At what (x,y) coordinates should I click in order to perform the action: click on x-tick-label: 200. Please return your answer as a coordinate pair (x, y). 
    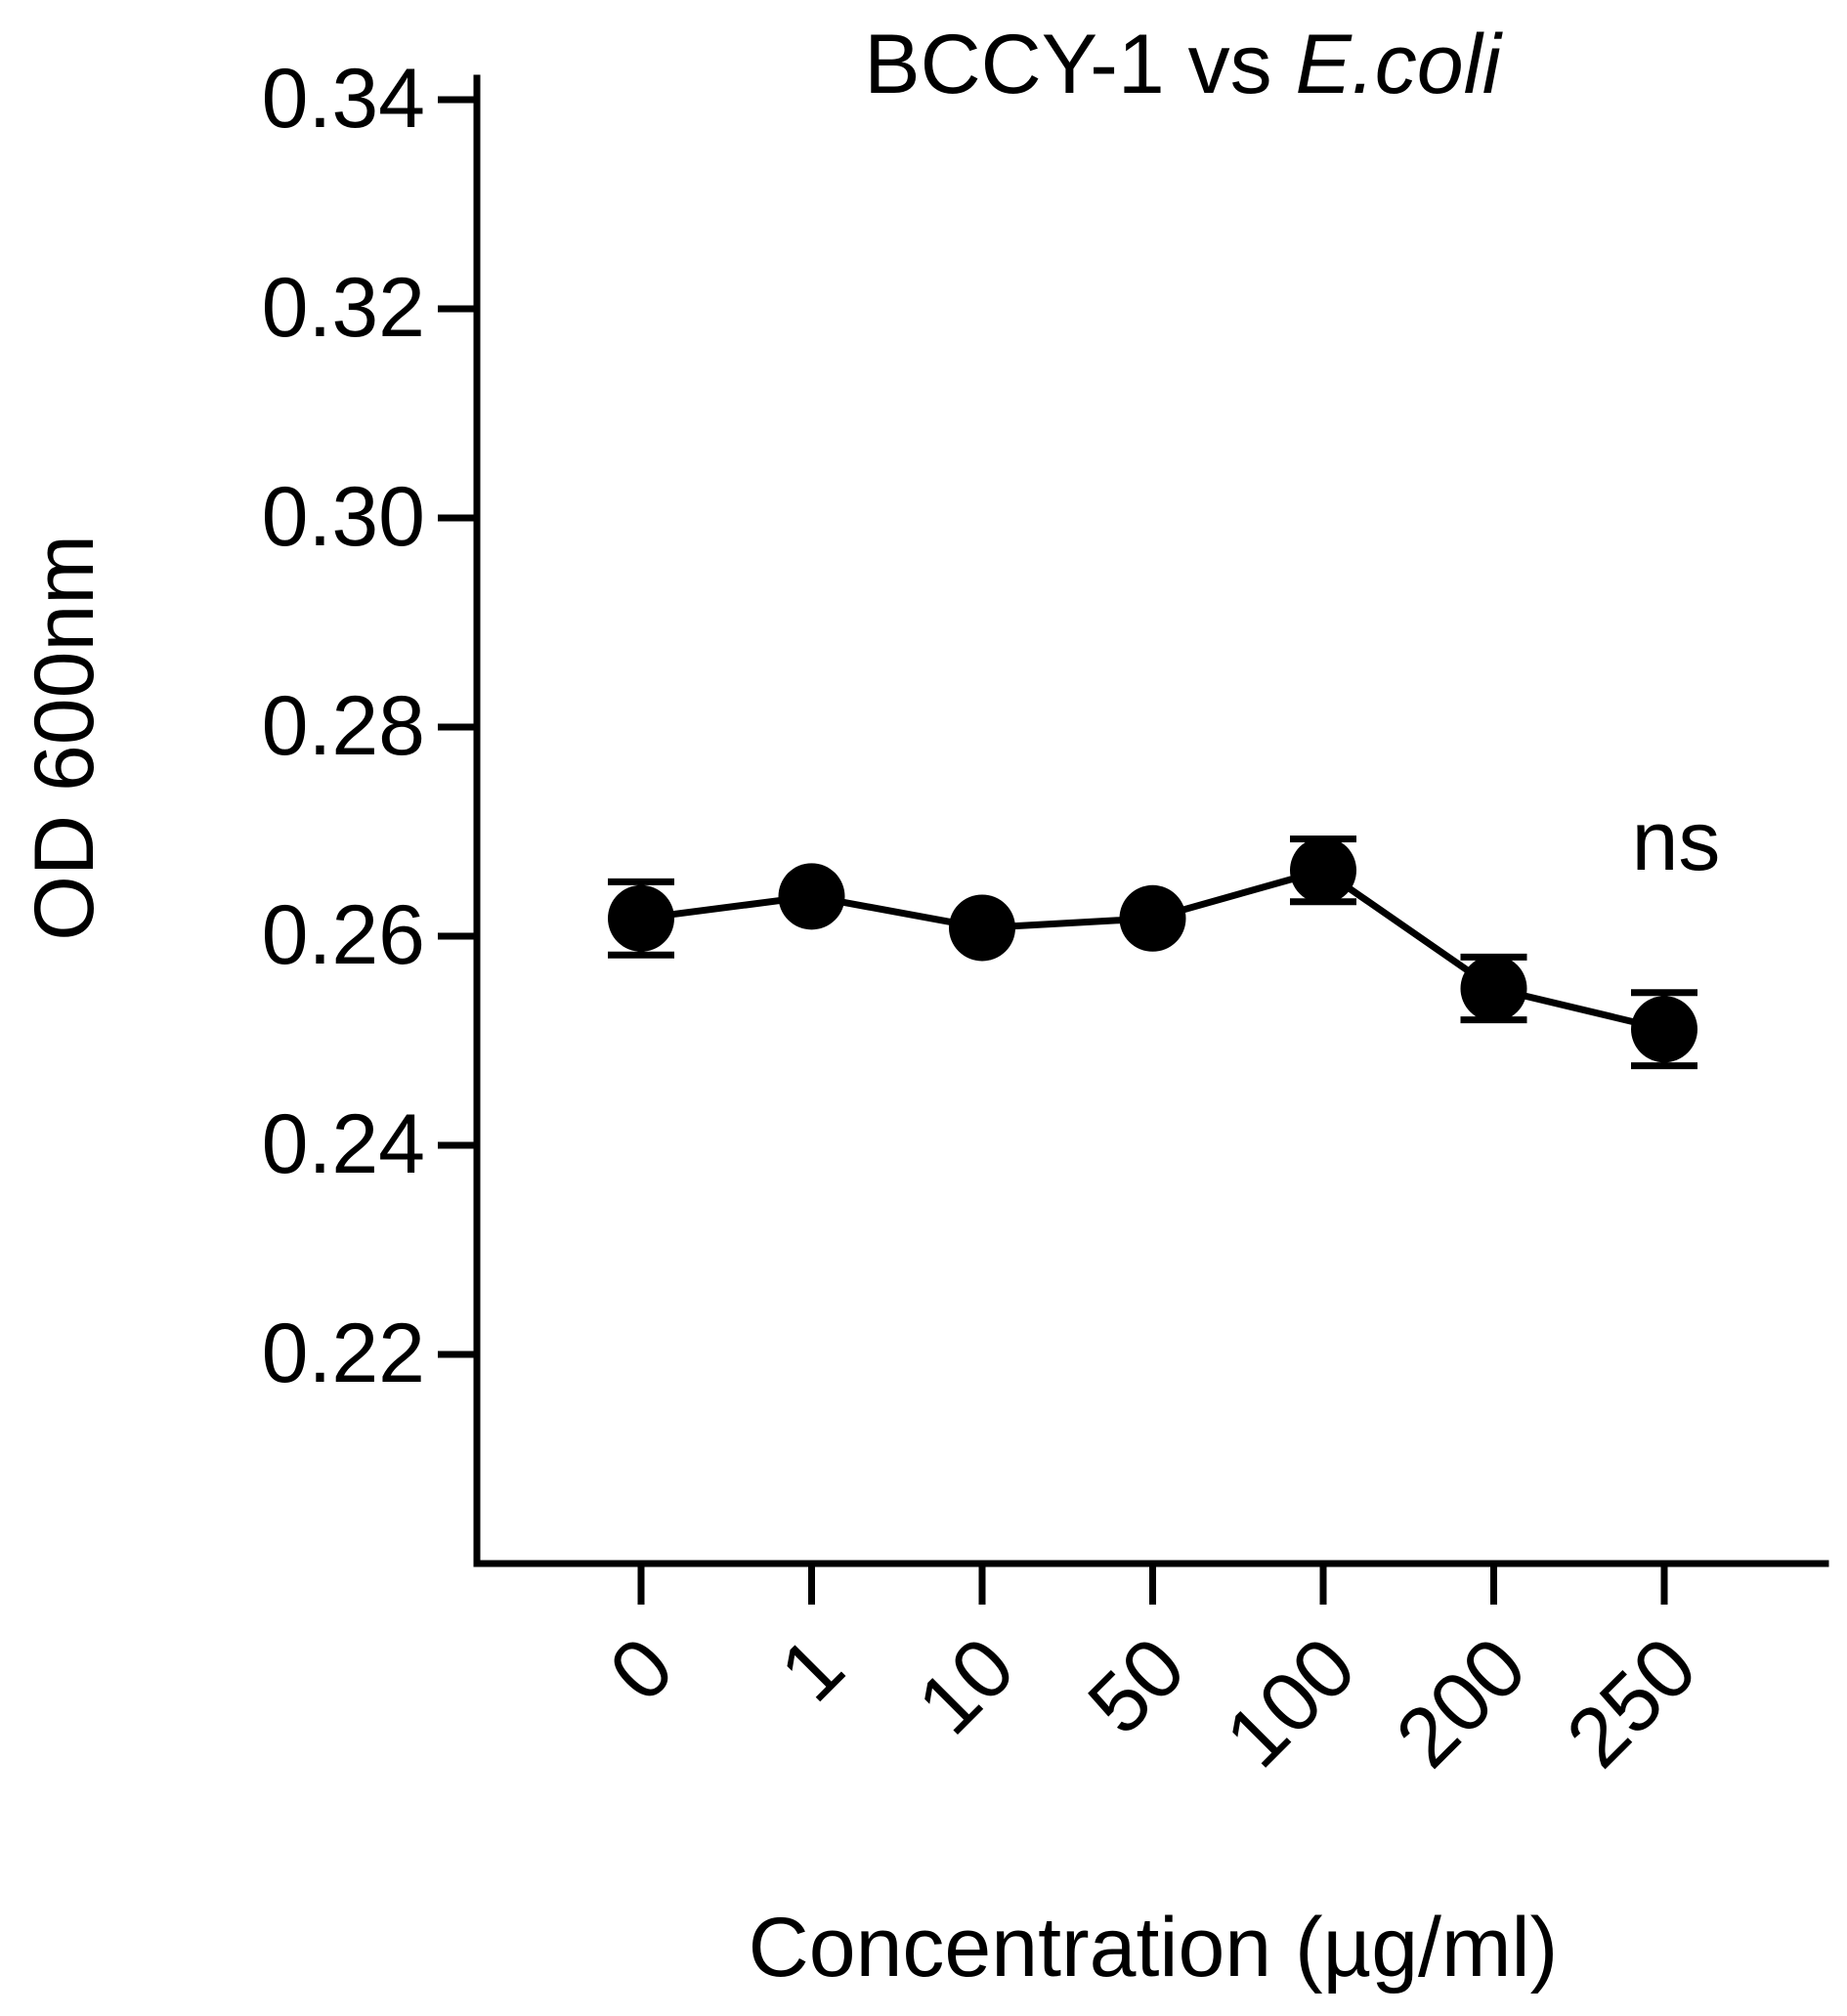
    Looking at the image, I should click on (1461, 1702).